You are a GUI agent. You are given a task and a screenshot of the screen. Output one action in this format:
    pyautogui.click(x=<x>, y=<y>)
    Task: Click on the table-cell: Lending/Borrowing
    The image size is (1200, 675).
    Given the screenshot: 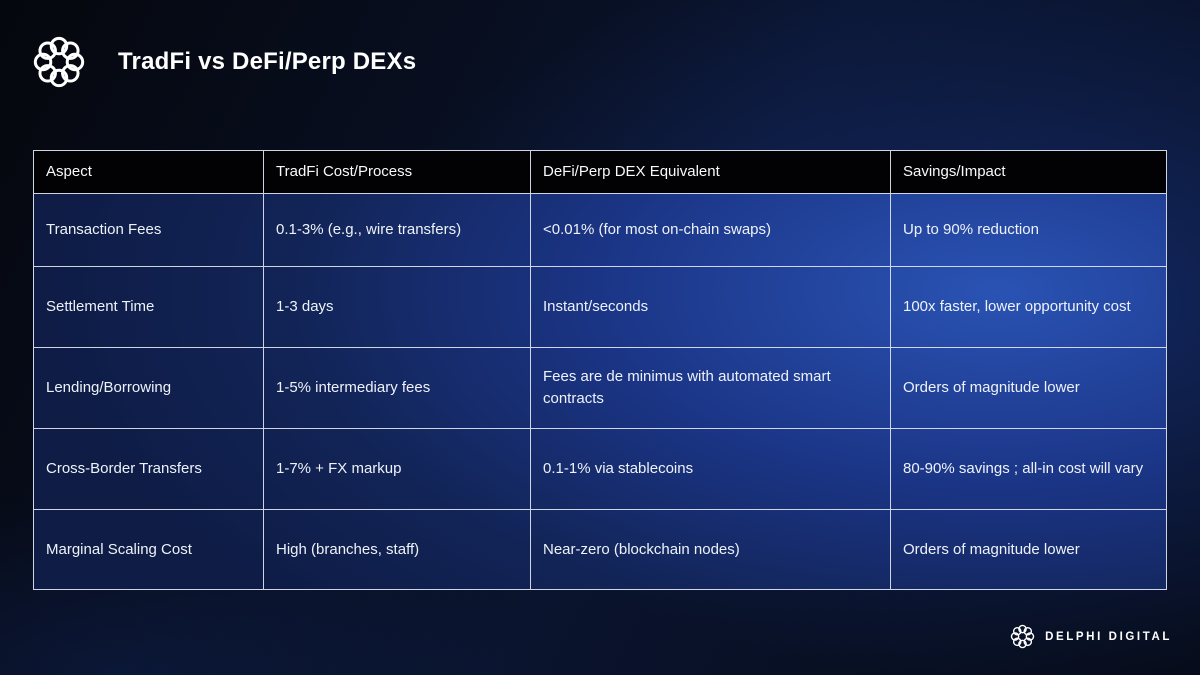 What is the action you would take?
    pyautogui.click(x=109, y=388)
    